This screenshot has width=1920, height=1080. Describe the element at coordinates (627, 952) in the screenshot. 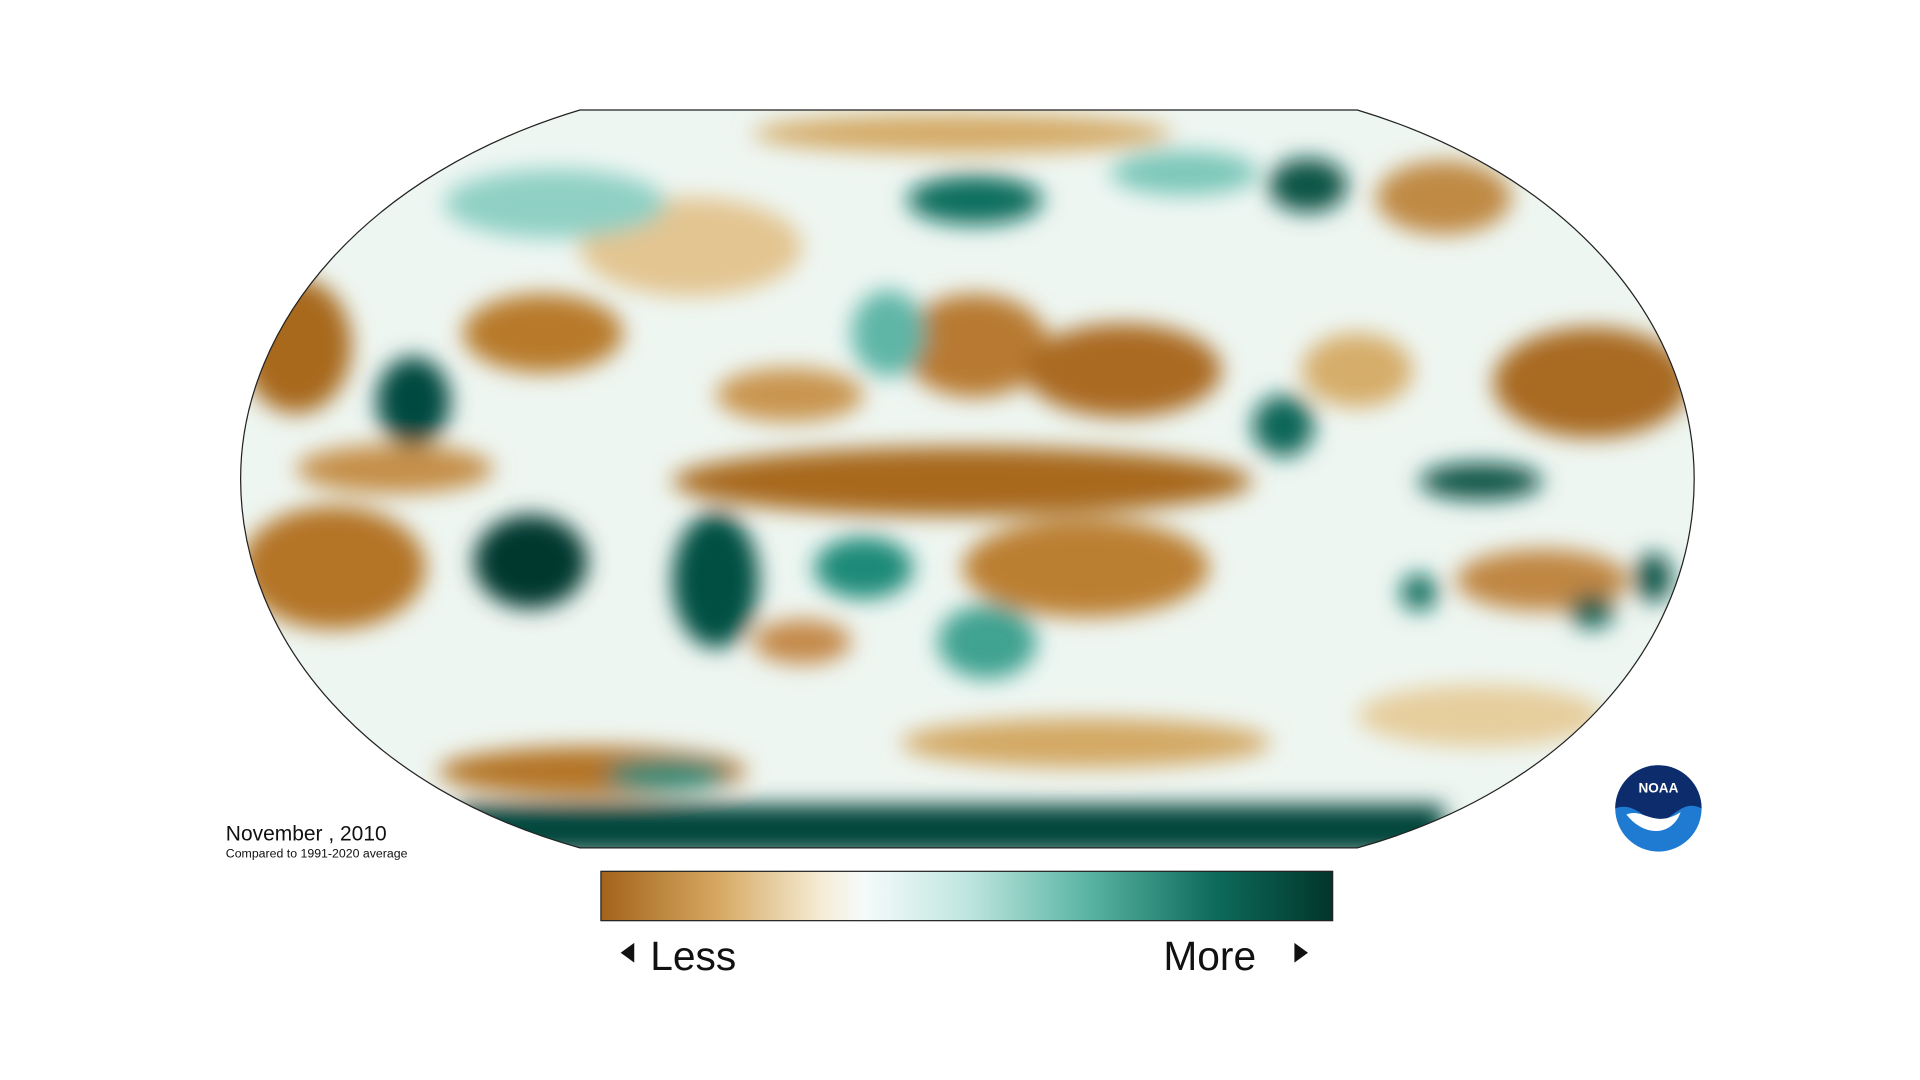

I see `less-arrow` at that location.